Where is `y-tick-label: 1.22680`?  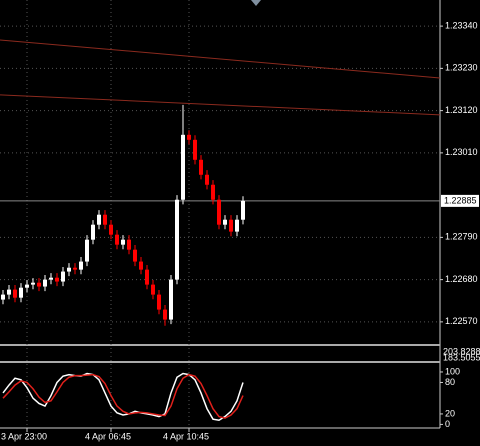 y-tick-label: 1.22680 is located at coordinates (461, 279).